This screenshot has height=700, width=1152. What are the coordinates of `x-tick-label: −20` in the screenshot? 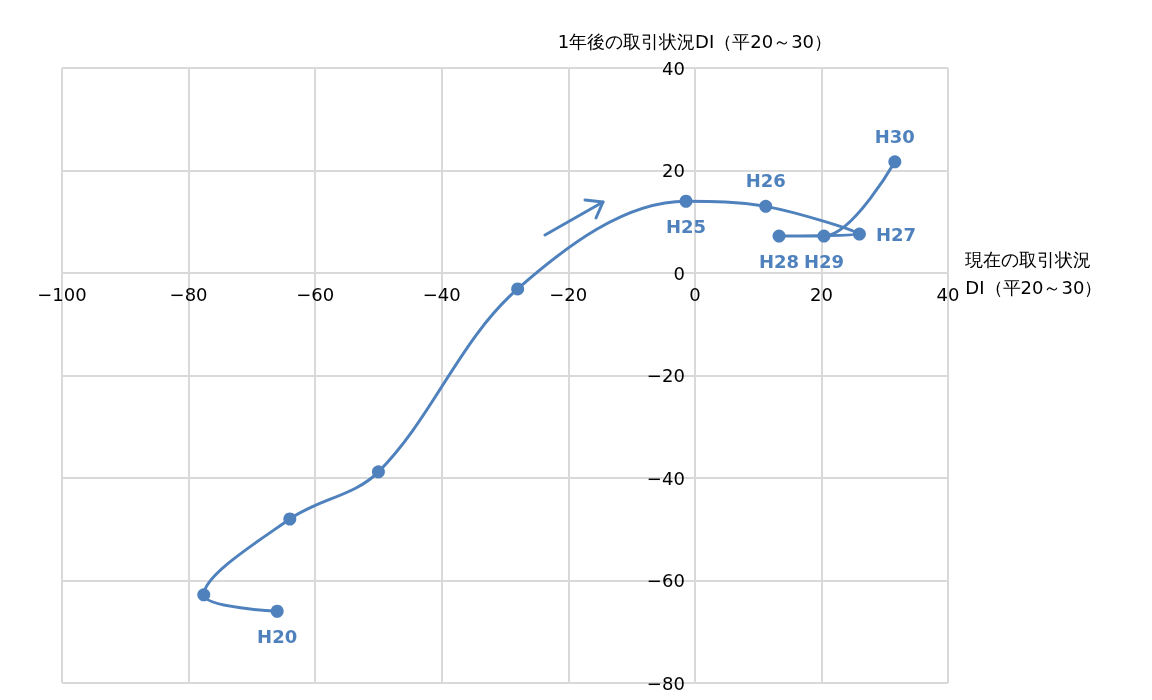 It's located at (568, 294).